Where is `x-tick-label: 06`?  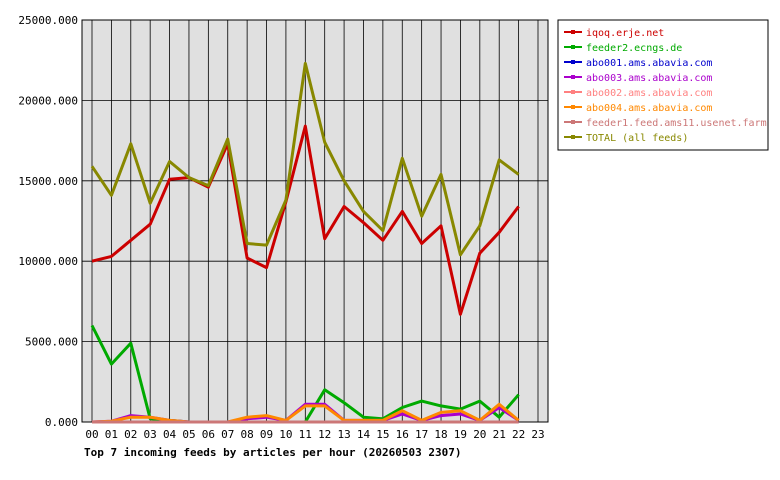
x-tick-label: 06 is located at coordinates (208, 434).